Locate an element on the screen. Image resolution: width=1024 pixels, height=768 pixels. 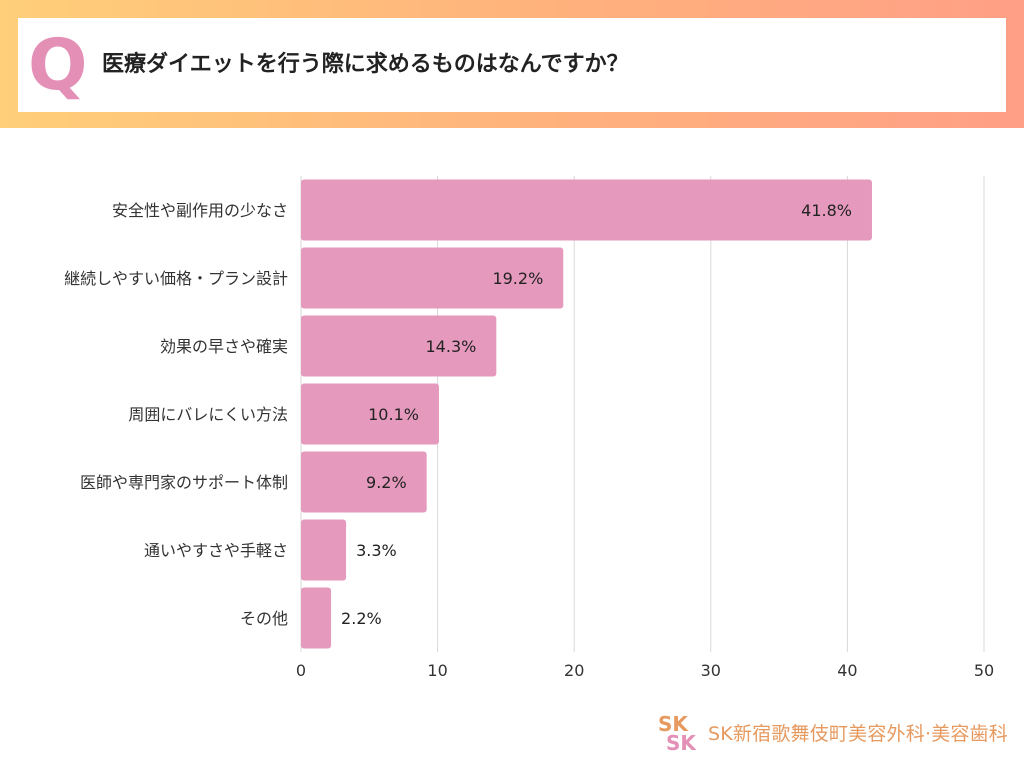
data-label: 9.2% is located at coordinates (386, 482).